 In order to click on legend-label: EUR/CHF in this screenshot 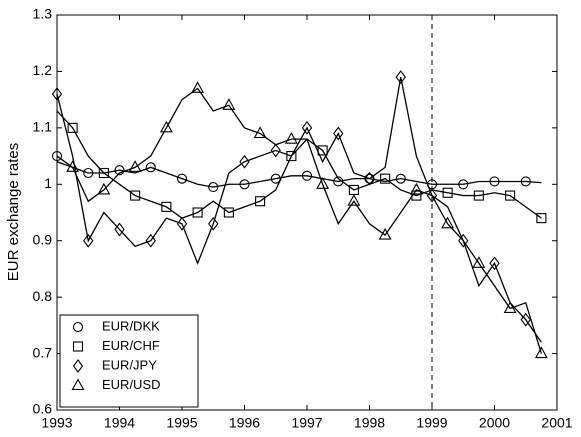, I will do `click(131, 345)`.